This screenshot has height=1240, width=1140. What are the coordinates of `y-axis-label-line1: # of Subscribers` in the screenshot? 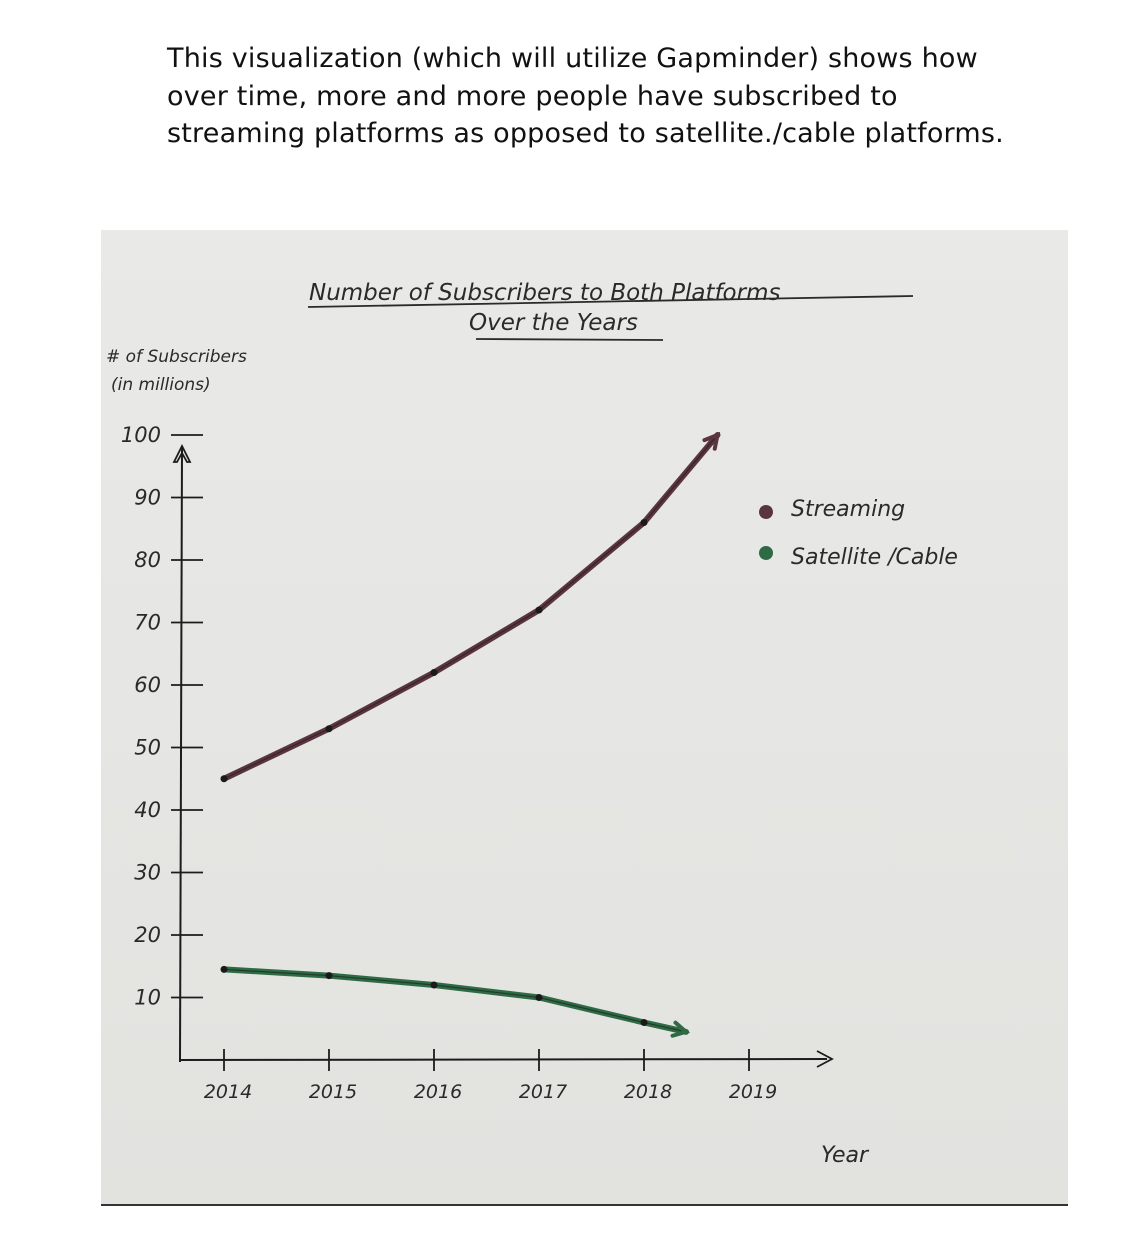 It's located at (176, 357).